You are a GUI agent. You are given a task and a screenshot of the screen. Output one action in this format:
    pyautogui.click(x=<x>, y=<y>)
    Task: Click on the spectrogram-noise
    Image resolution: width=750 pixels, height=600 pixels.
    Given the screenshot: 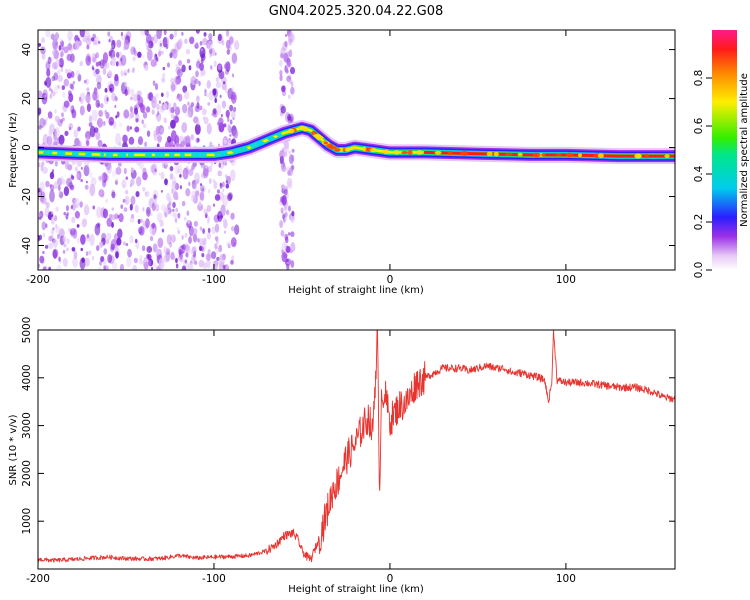 What is the action you would take?
    pyautogui.click(x=167, y=150)
    